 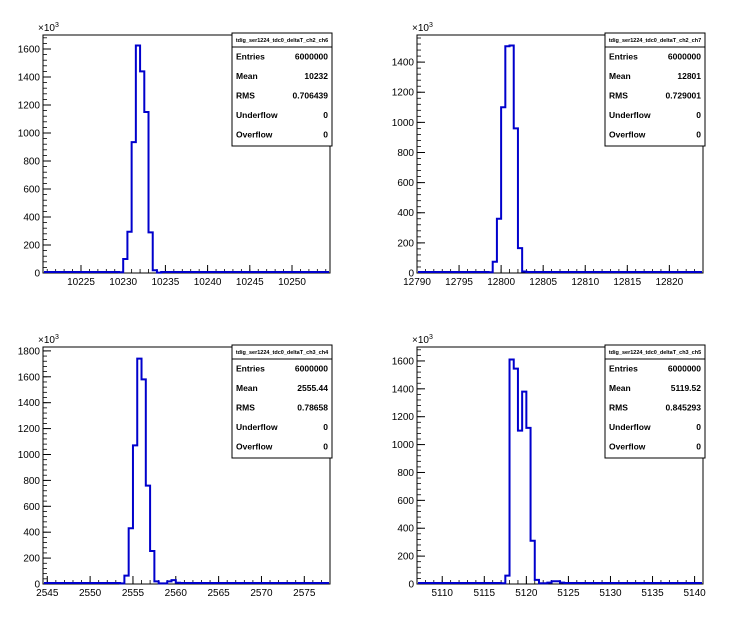 What do you see at coordinates (669, 282) in the screenshot?
I see `x-tick-label: 12820` at bounding box center [669, 282].